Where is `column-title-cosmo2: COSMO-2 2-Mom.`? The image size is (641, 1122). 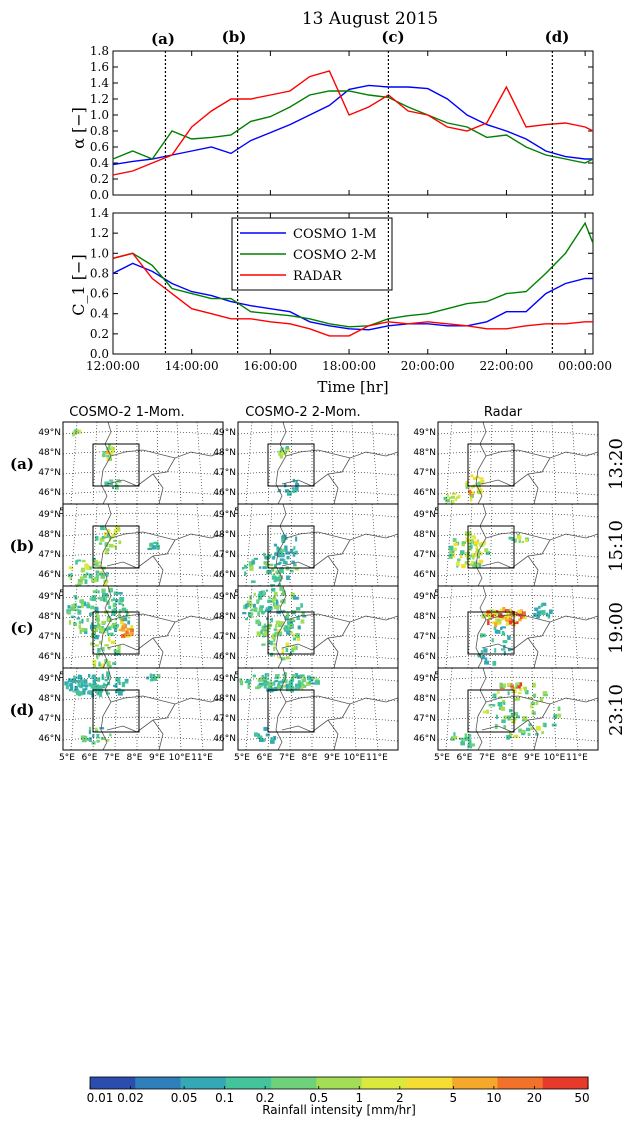
column-title-cosmo2: COSMO-2 2-Mom. is located at coordinates (302, 412).